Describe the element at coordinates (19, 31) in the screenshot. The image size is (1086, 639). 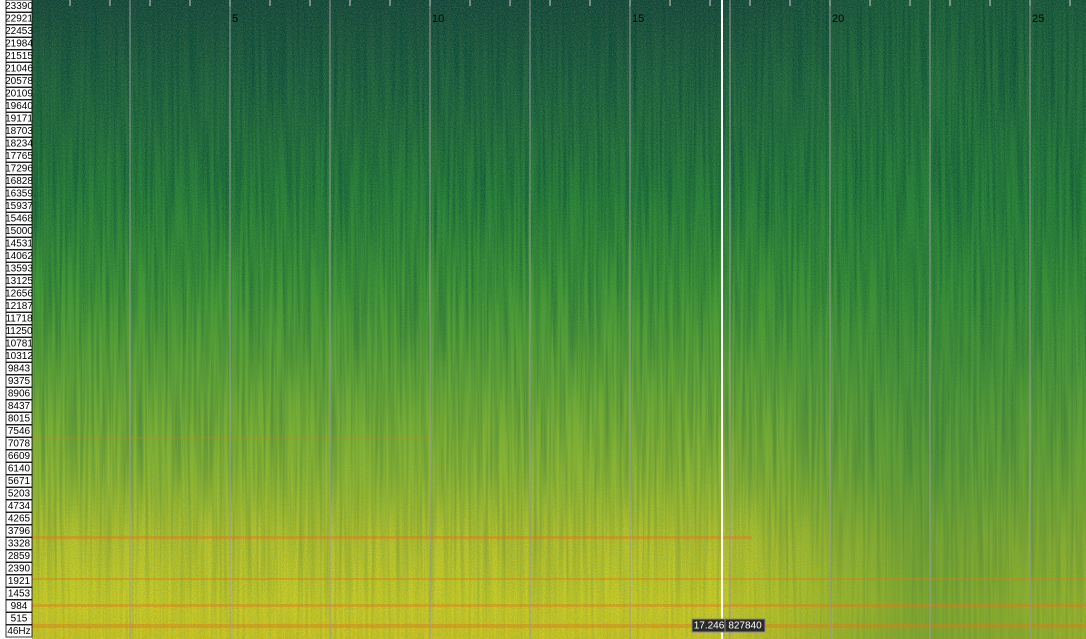
I see `frequency-label: 22453` at that location.